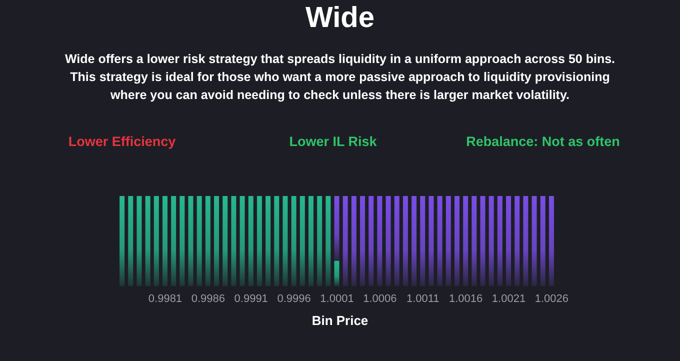 The image size is (680, 361). I want to click on x-tick-label: 0.9991, so click(251, 298).